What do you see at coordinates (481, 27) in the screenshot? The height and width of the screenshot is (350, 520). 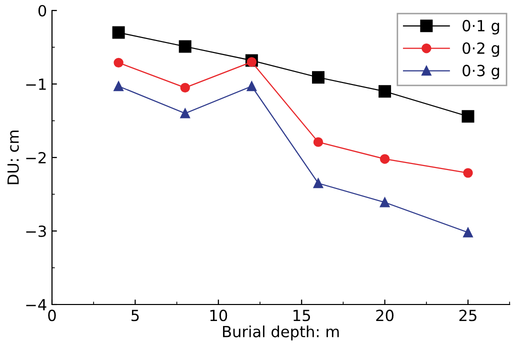 I see `legend-label: 0·1 g` at bounding box center [481, 27].